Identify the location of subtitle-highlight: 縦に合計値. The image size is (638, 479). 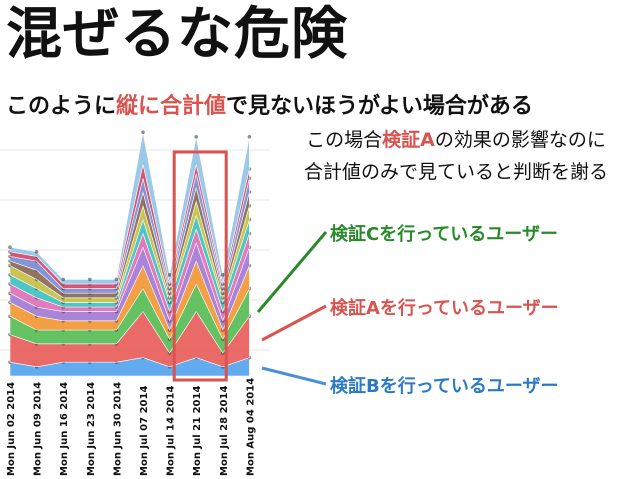
(171, 106).